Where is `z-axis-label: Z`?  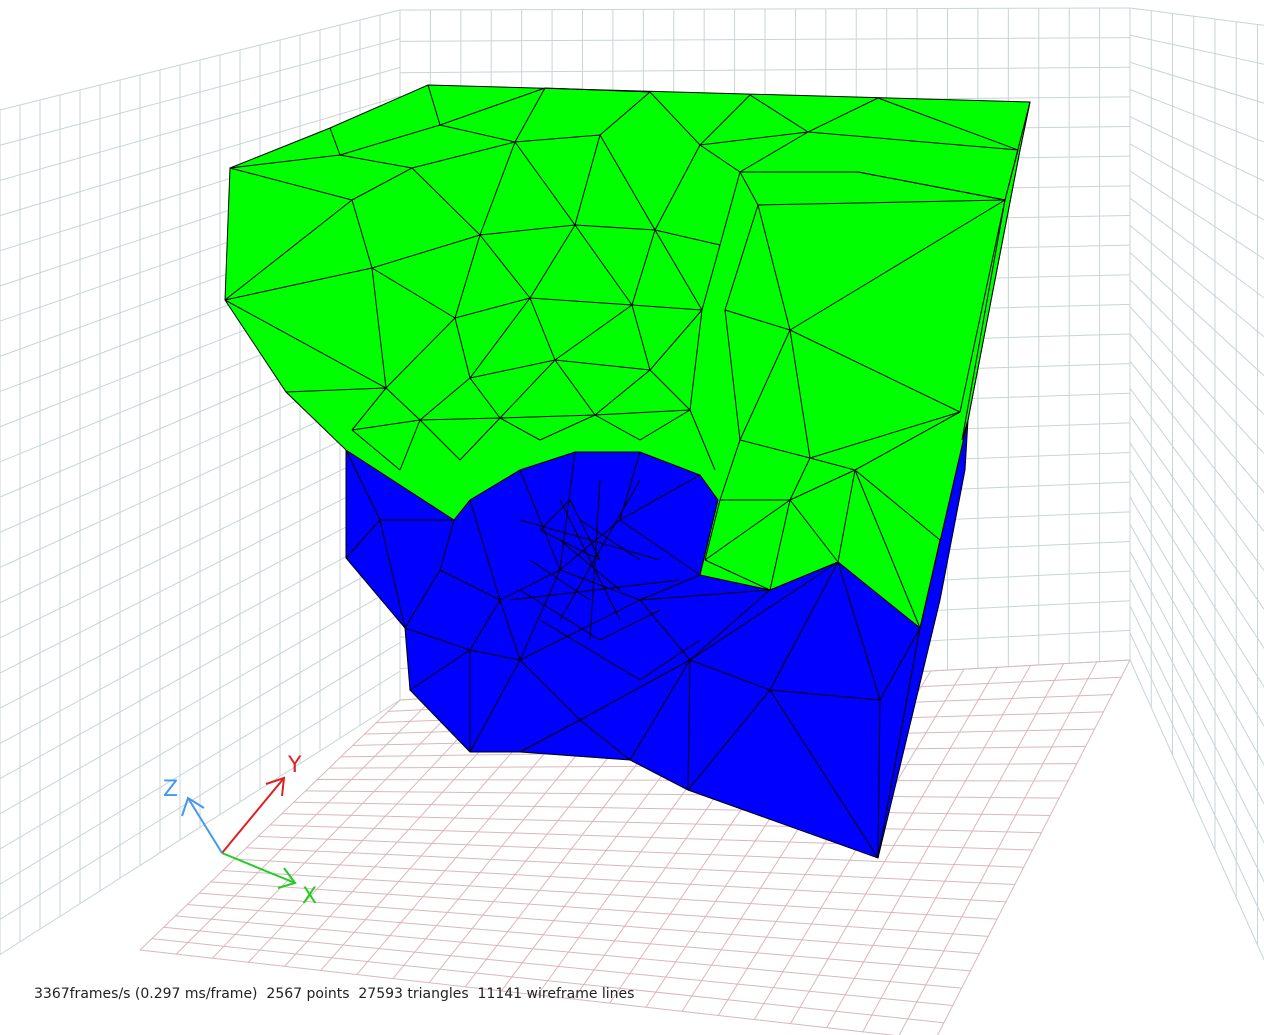
z-axis-label: Z is located at coordinates (170, 789).